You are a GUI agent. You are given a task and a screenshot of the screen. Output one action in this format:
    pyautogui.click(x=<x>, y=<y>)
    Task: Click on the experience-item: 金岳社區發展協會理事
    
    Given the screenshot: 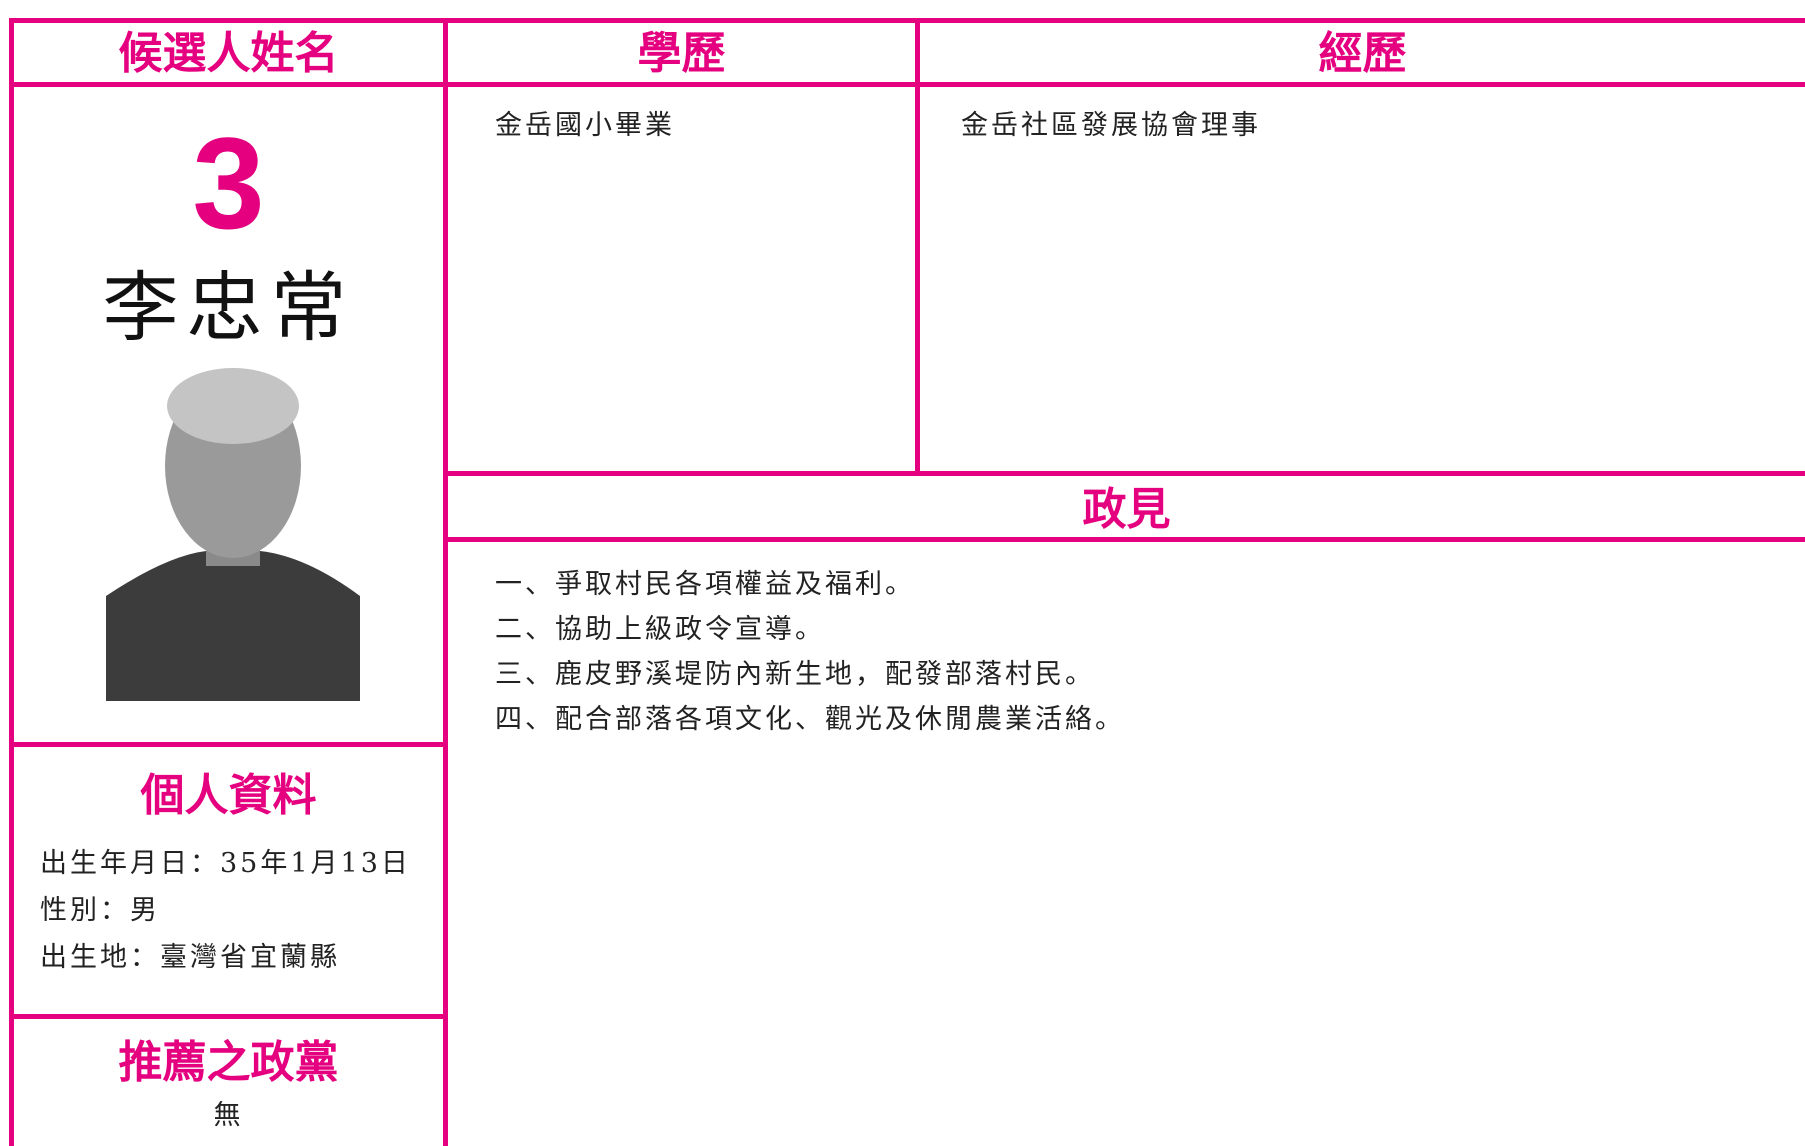 What is the action you would take?
    pyautogui.click(x=1111, y=125)
    